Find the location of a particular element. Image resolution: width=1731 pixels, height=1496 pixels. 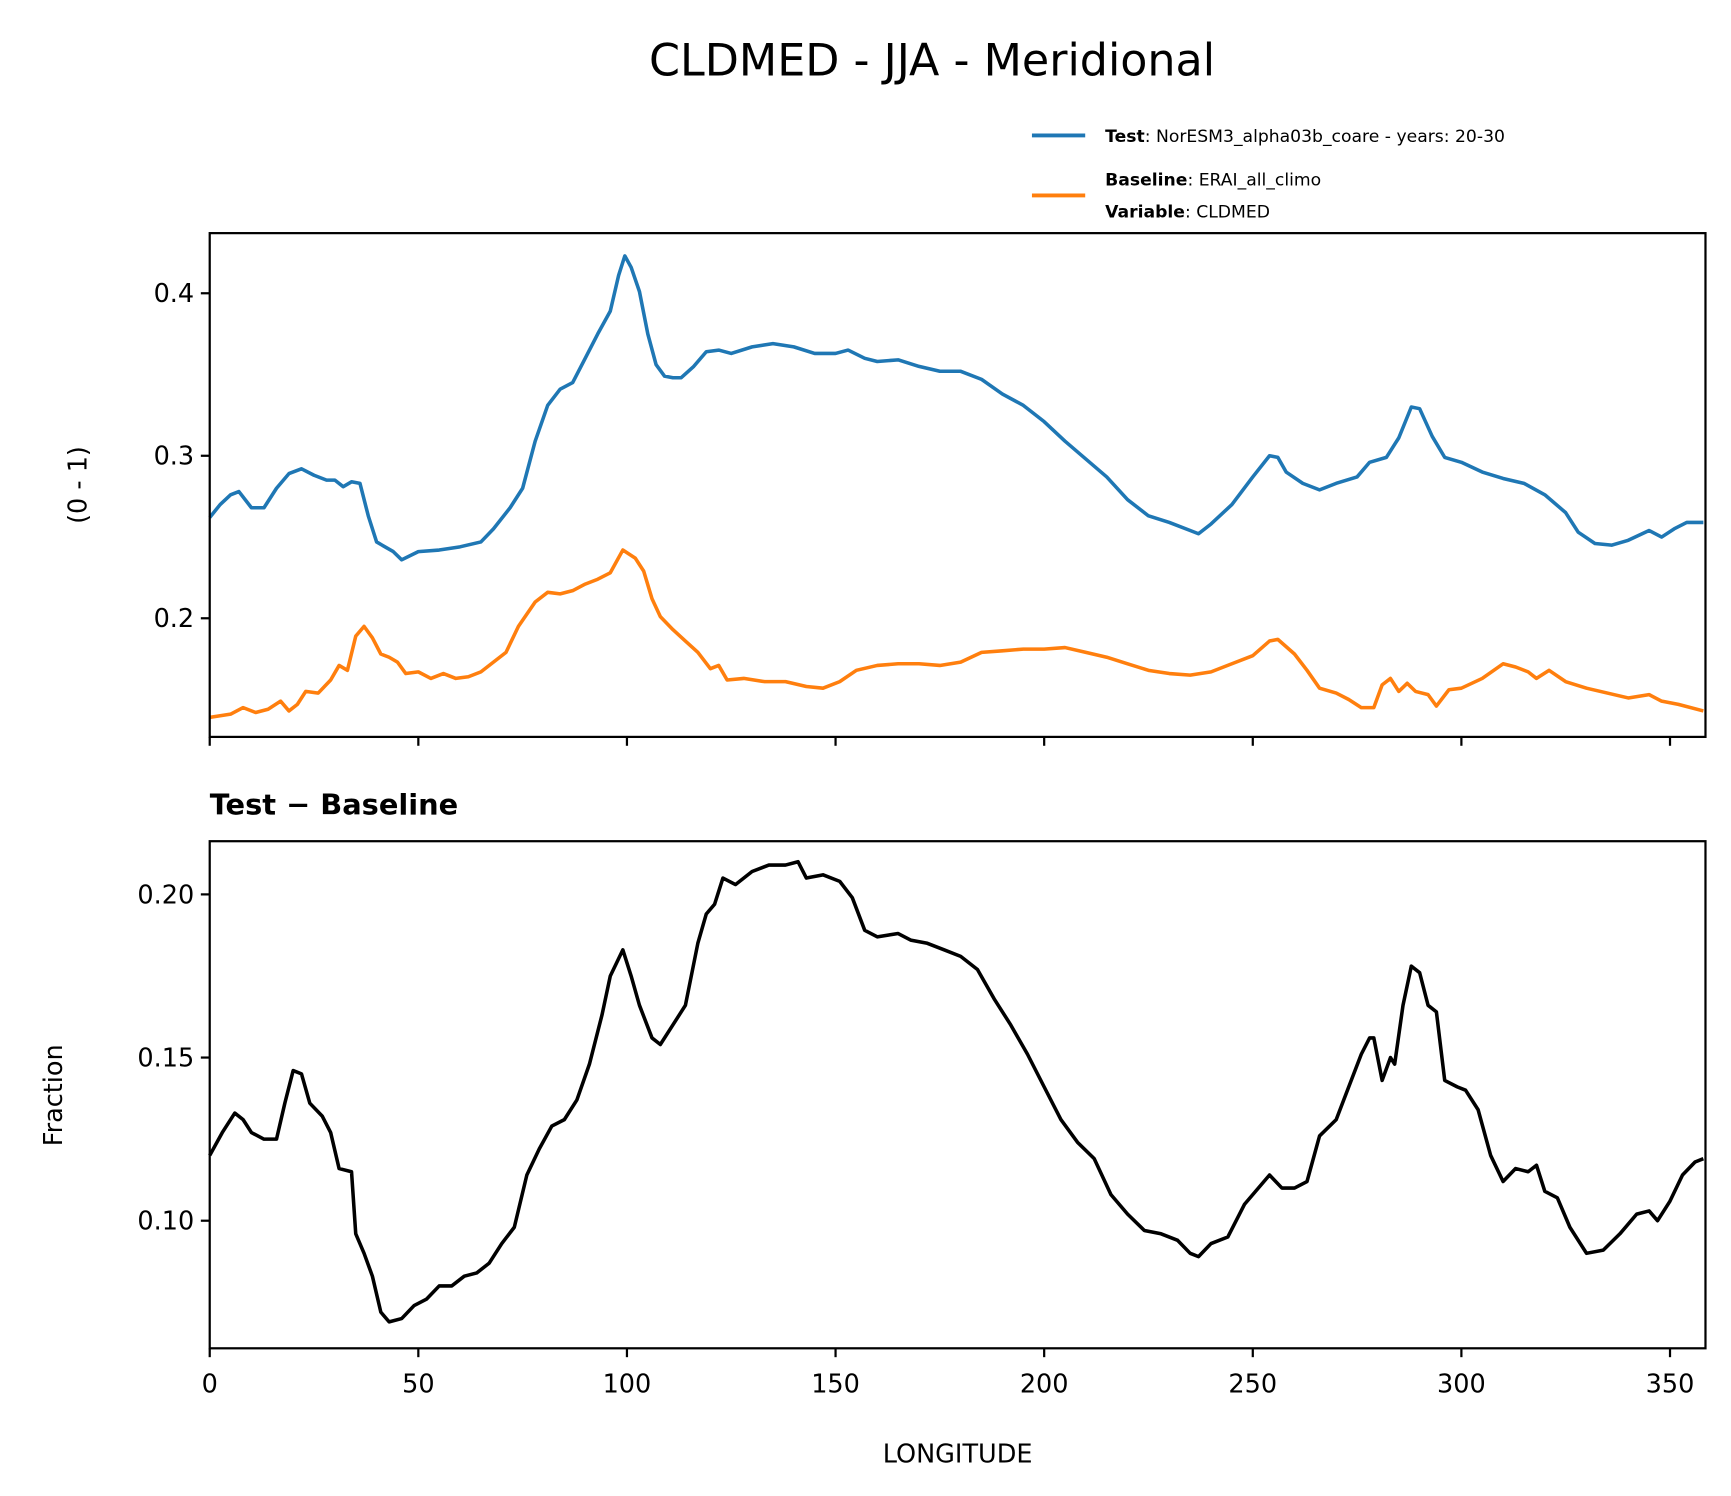

x-tick-label: 50 is located at coordinates (418, 1385).